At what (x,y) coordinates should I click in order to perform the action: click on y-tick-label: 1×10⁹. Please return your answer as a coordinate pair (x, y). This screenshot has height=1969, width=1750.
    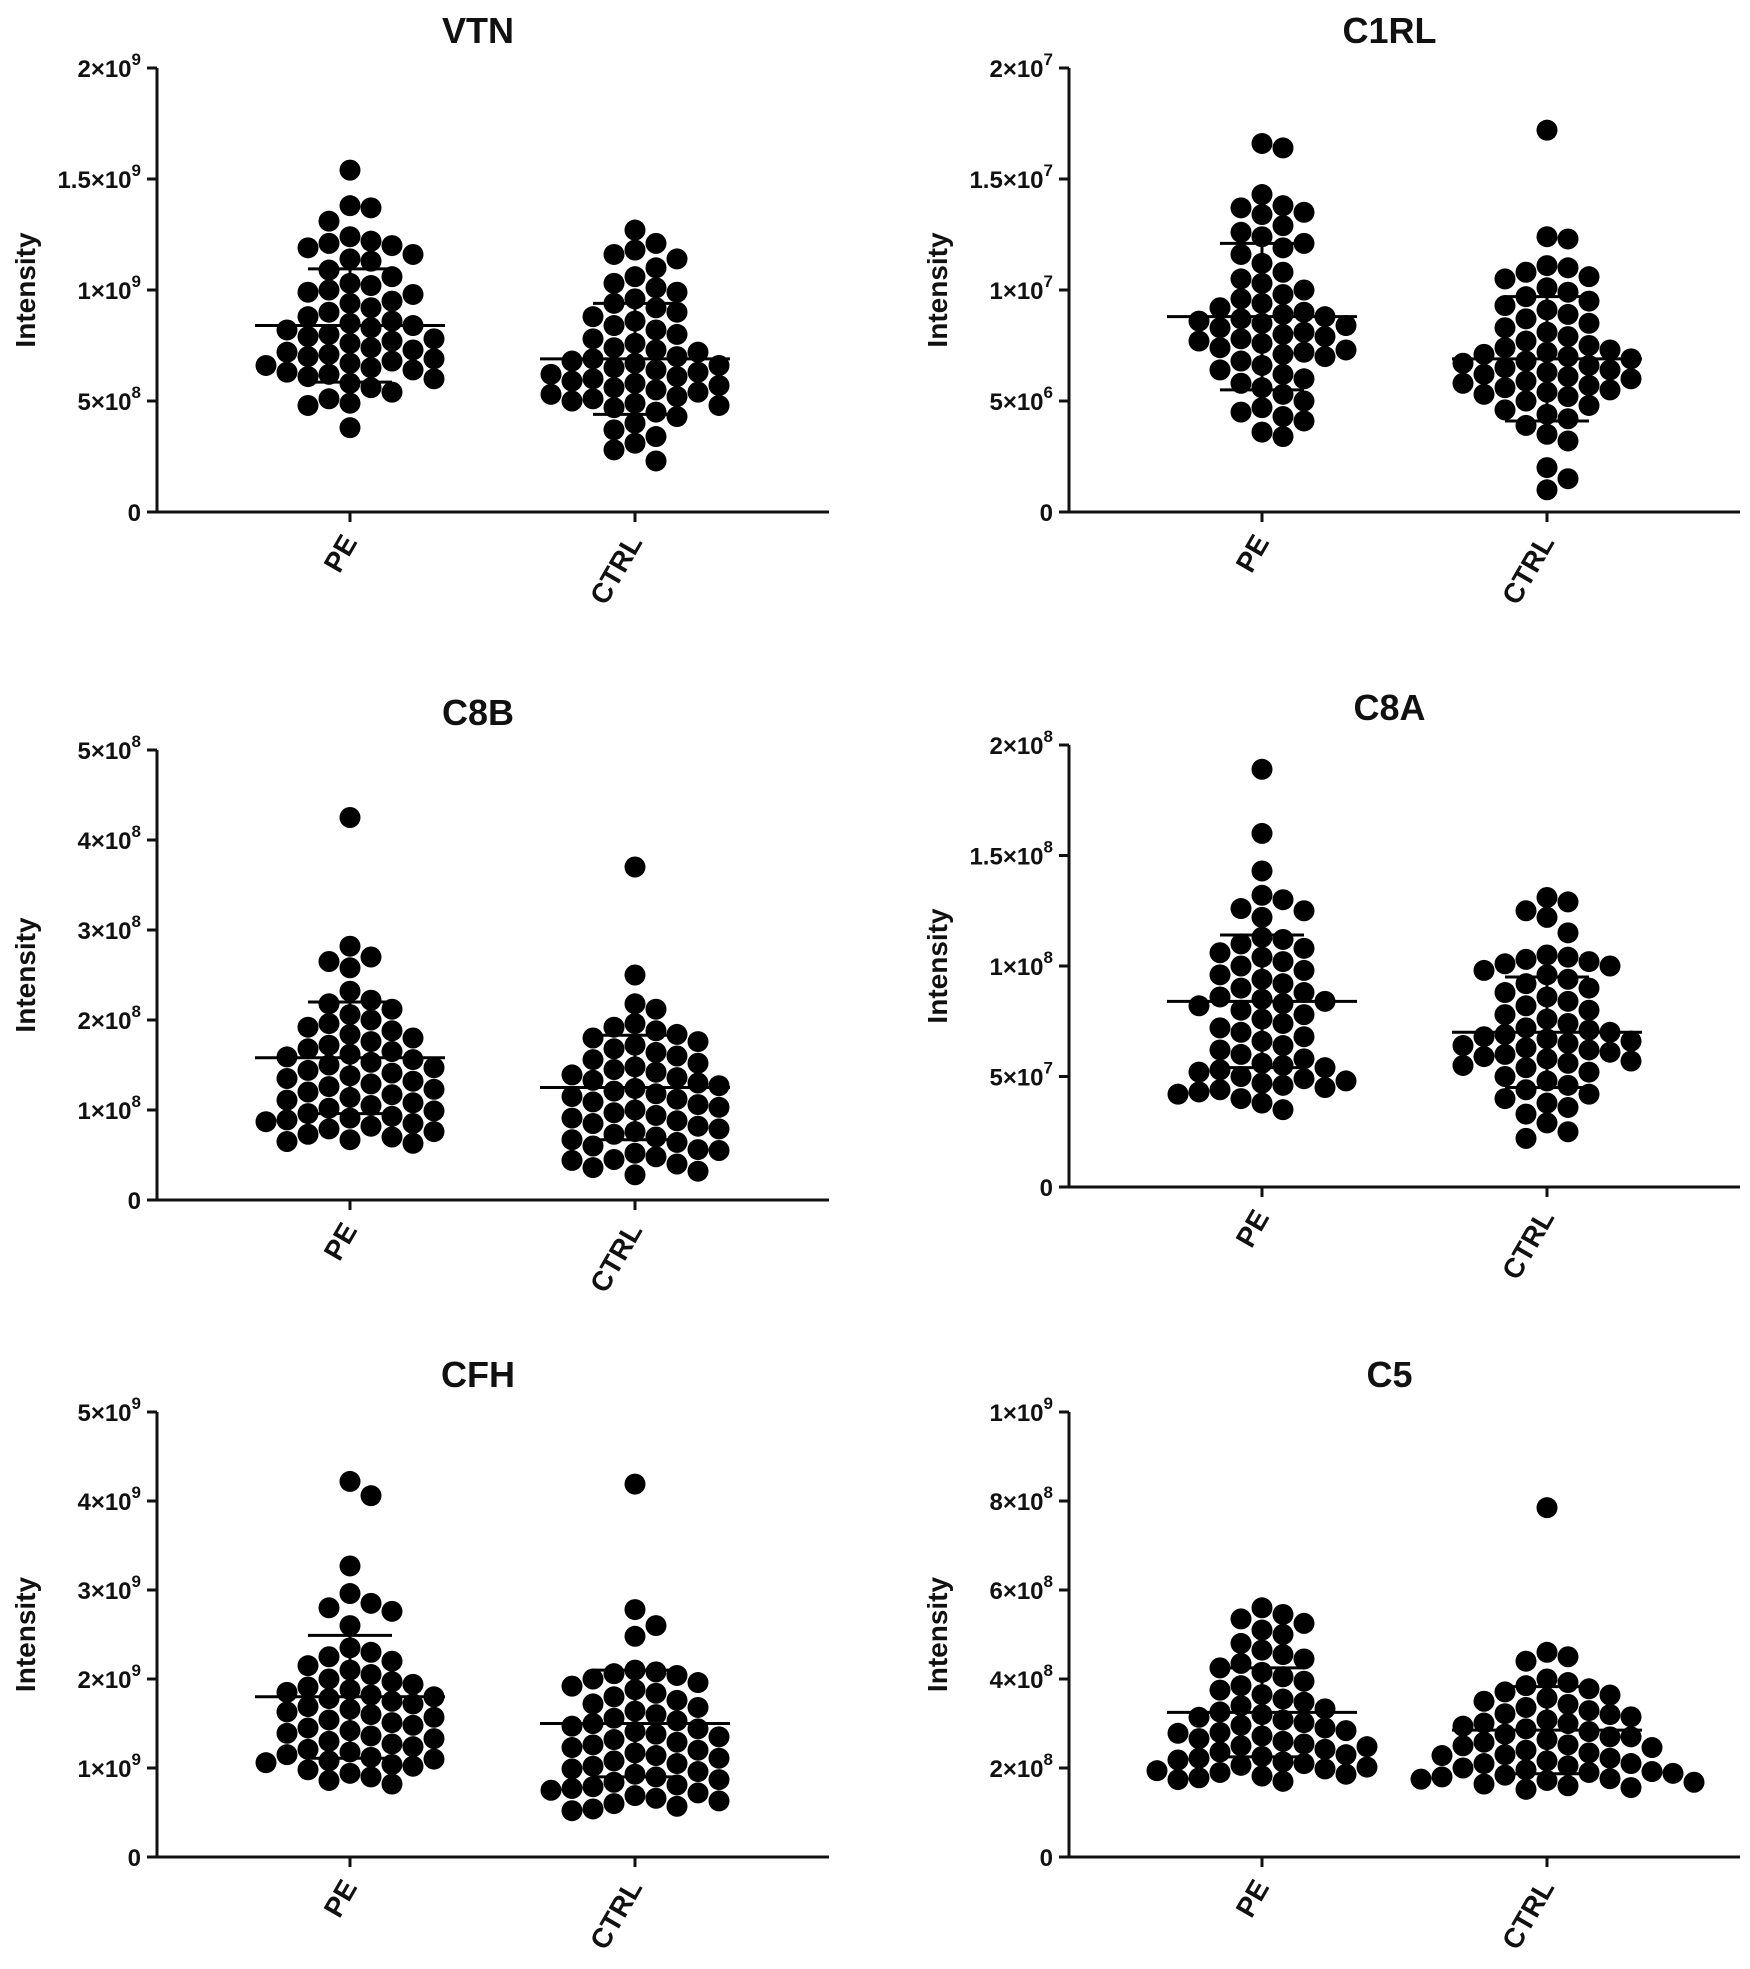
    Looking at the image, I should click on (1021, 1410).